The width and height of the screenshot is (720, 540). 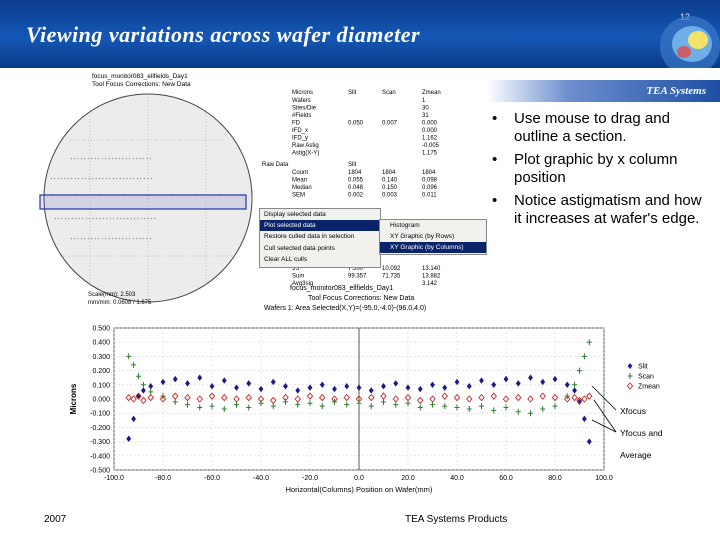 I want to click on raw-cell: 0.140, so click(x=390, y=181).